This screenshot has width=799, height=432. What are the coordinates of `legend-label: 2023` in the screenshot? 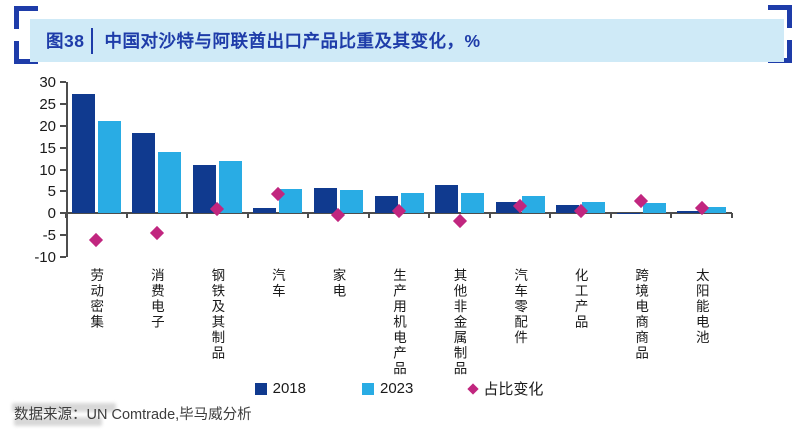 It's located at (396, 388).